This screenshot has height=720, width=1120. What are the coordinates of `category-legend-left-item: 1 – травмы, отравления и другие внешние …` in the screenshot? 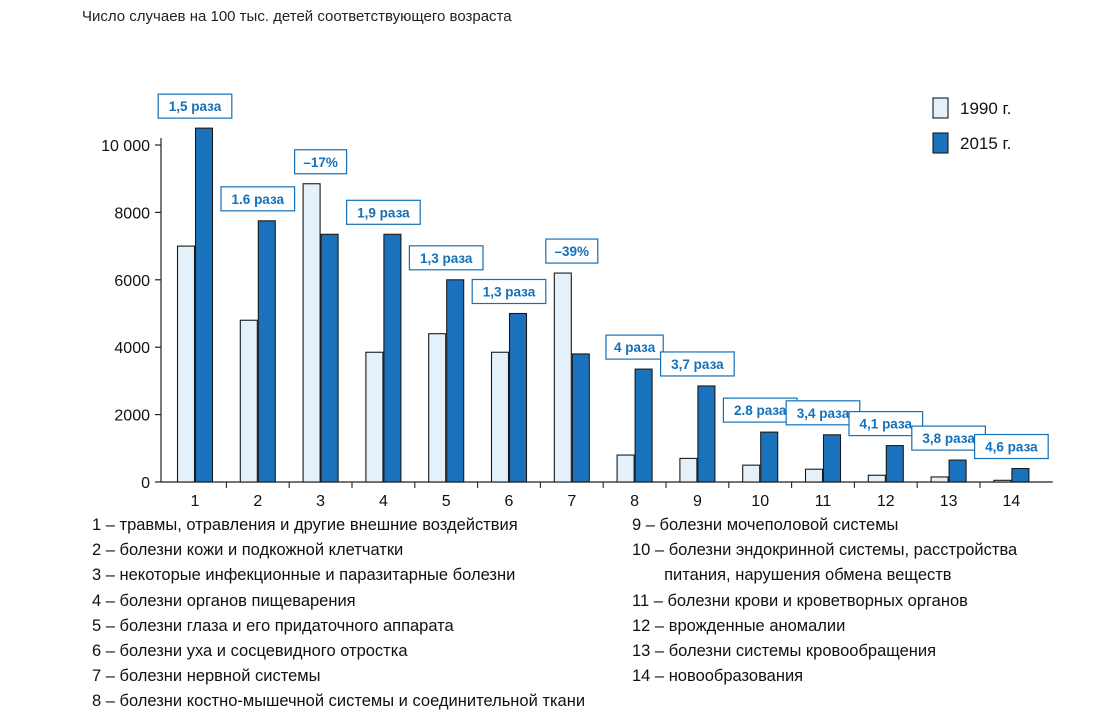 It's located at (305, 525).